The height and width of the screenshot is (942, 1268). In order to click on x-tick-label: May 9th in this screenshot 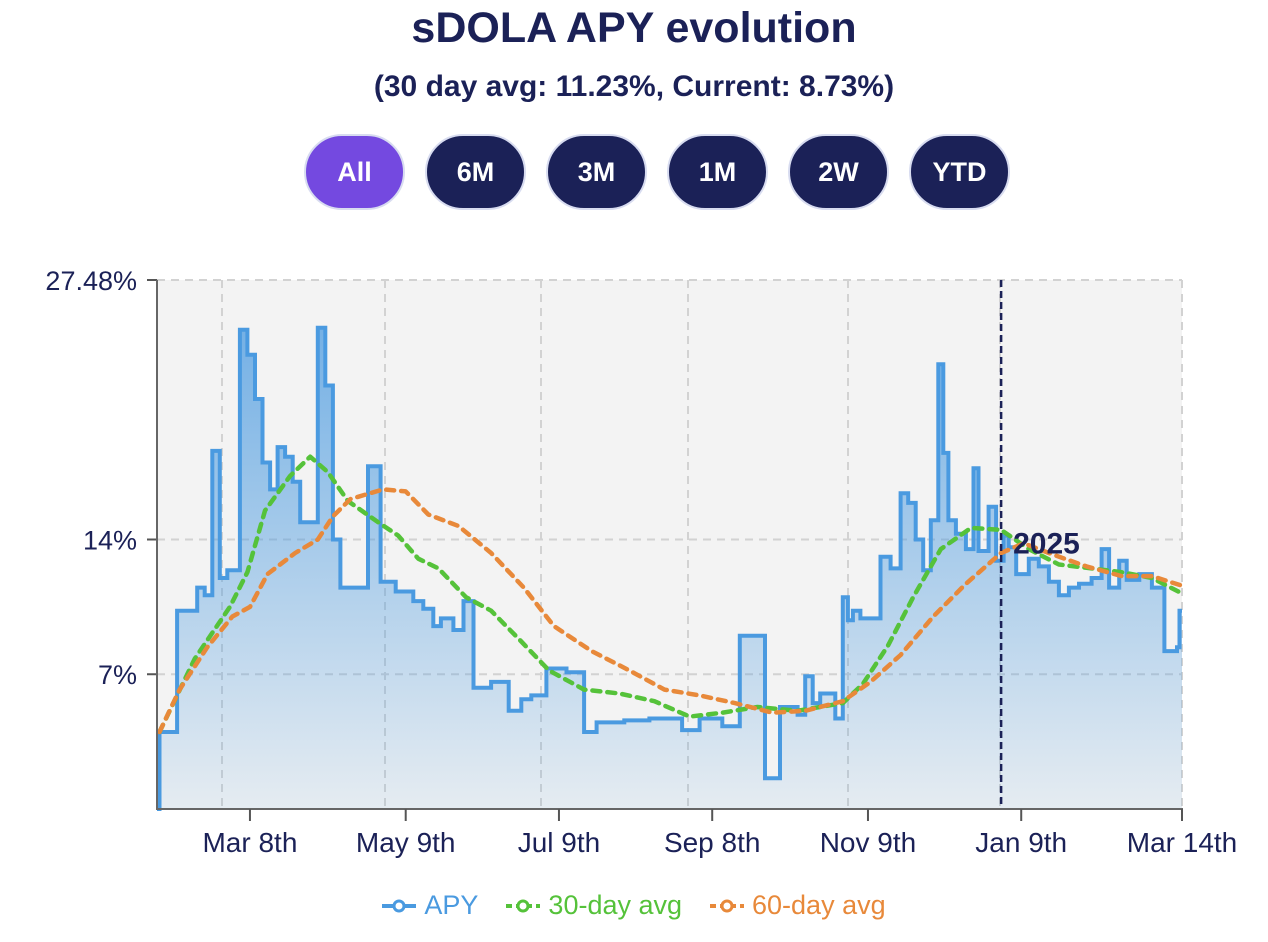, I will do `click(406, 842)`.